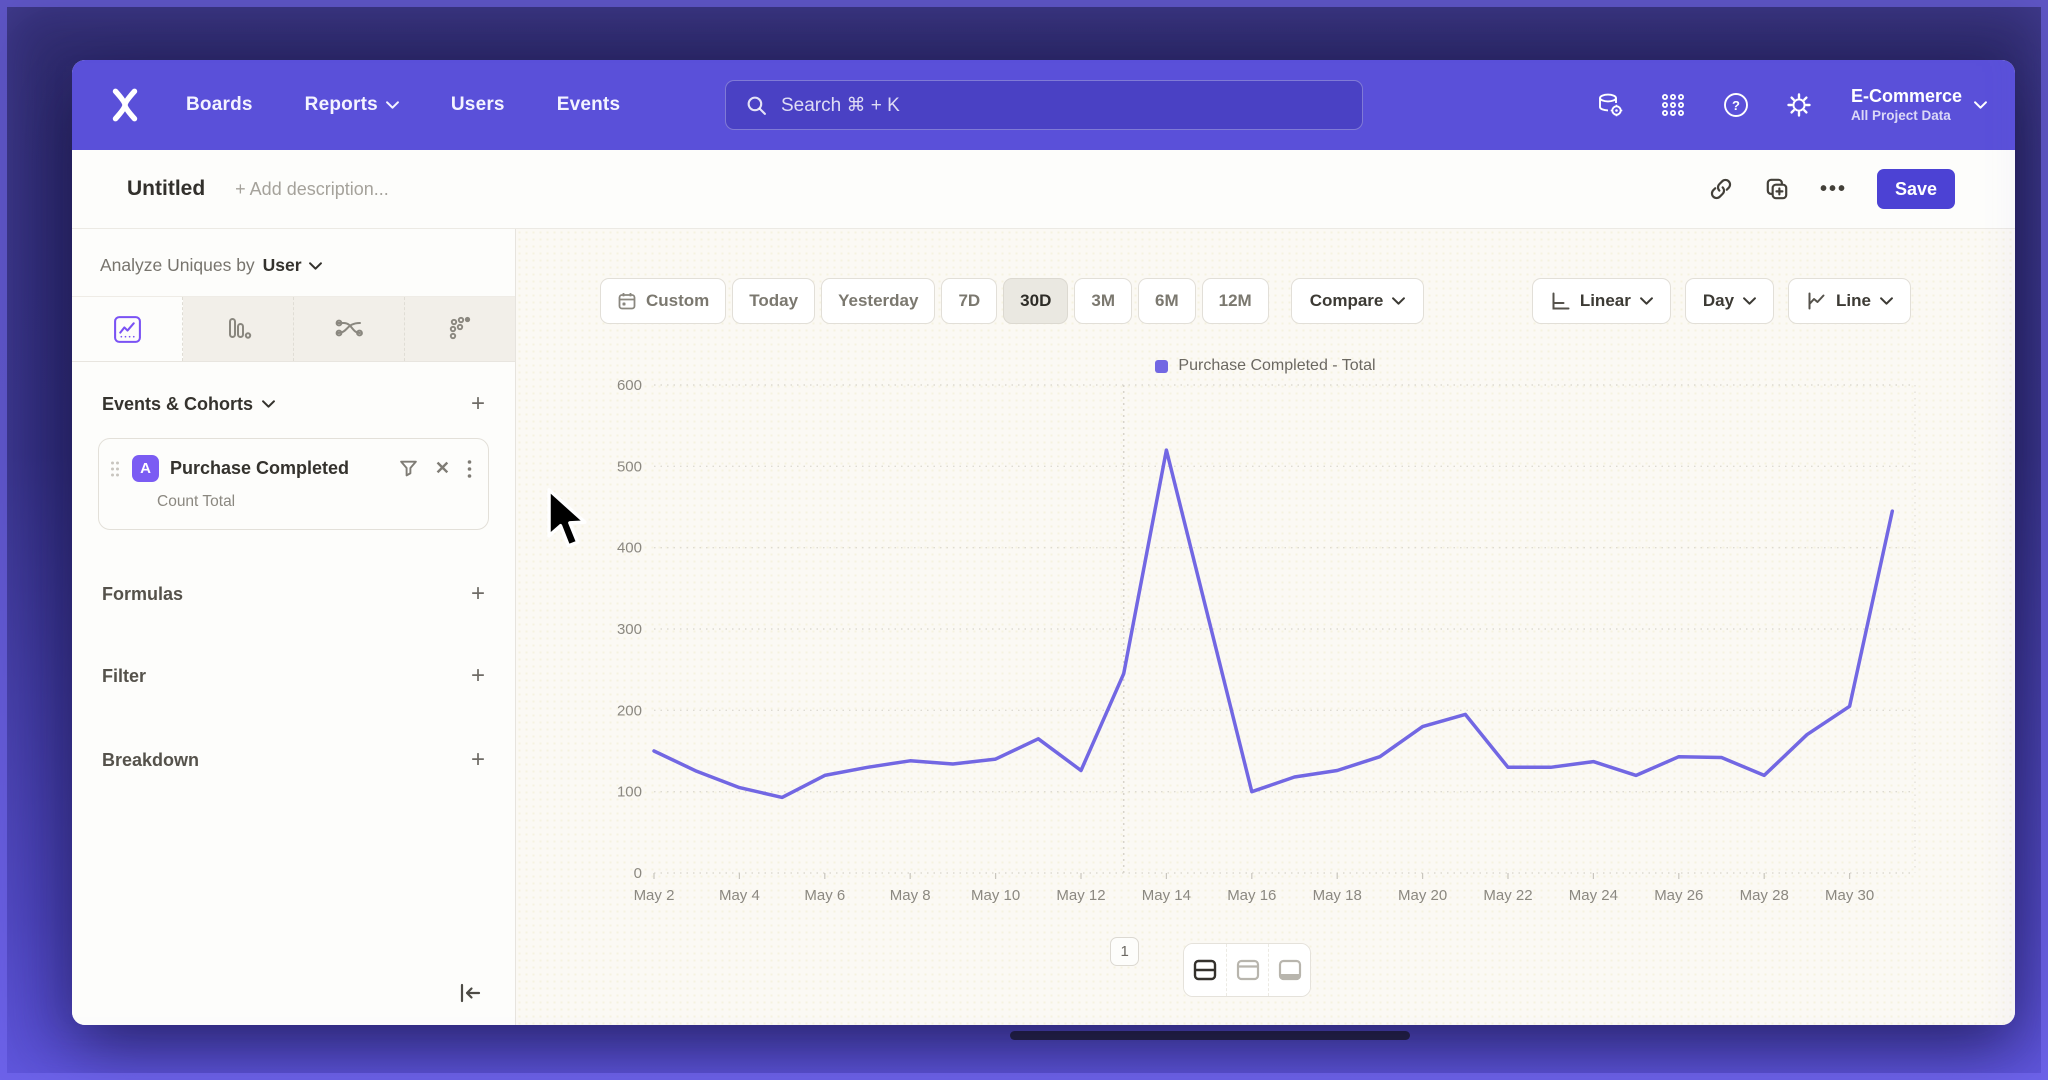  What do you see at coordinates (143, 593) in the screenshot?
I see `formulas-label: Formulas` at bounding box center [143, 593].